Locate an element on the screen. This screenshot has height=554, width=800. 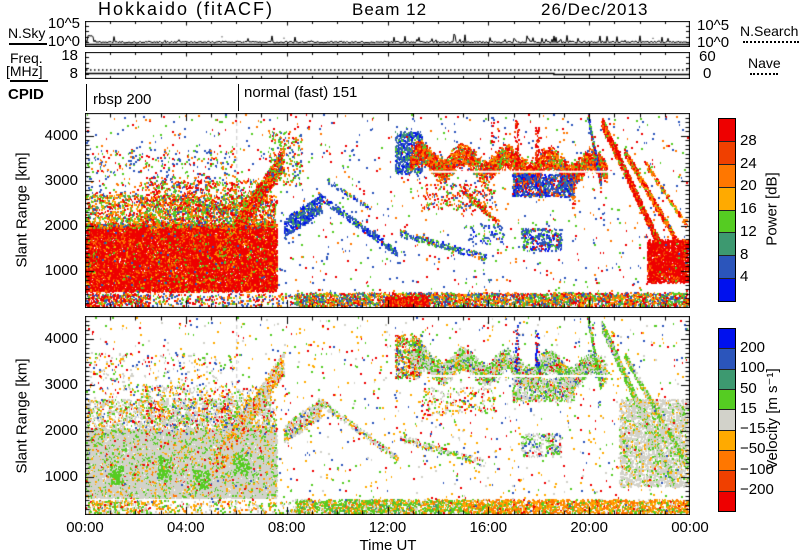
power-y-tick-label: 4000 is located at coordinates (61, 135).